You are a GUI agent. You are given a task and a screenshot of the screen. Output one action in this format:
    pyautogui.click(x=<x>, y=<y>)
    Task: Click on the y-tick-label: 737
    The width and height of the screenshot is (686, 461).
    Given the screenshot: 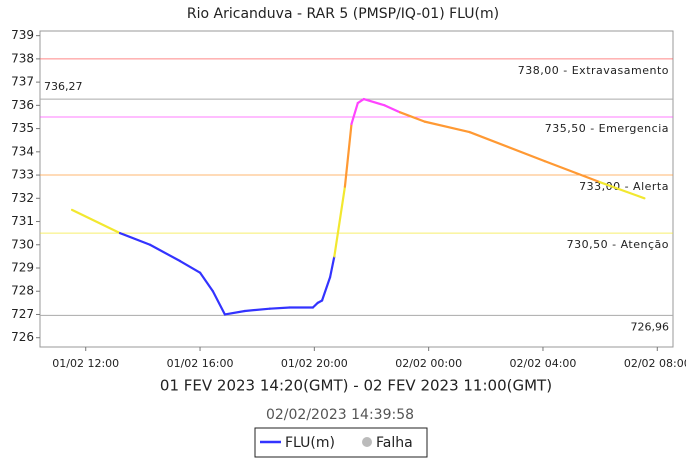 What is the action you would take?
    pyautogui.click(x=22, y=82)
    